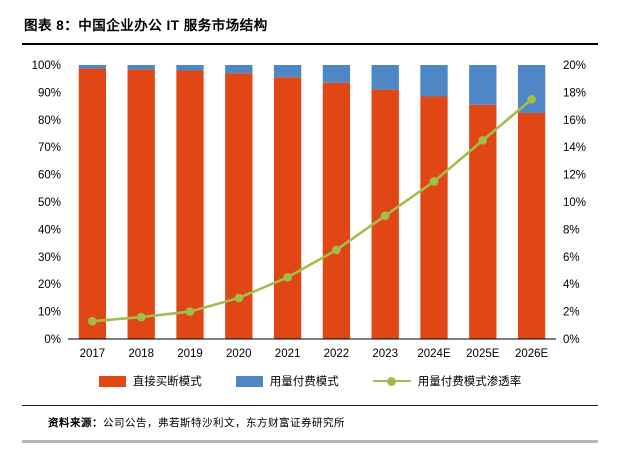  What do you see at coordinates (49, 258) in the screenshot?
I see `svg-text: 30%` at bounding box center [49, 258].